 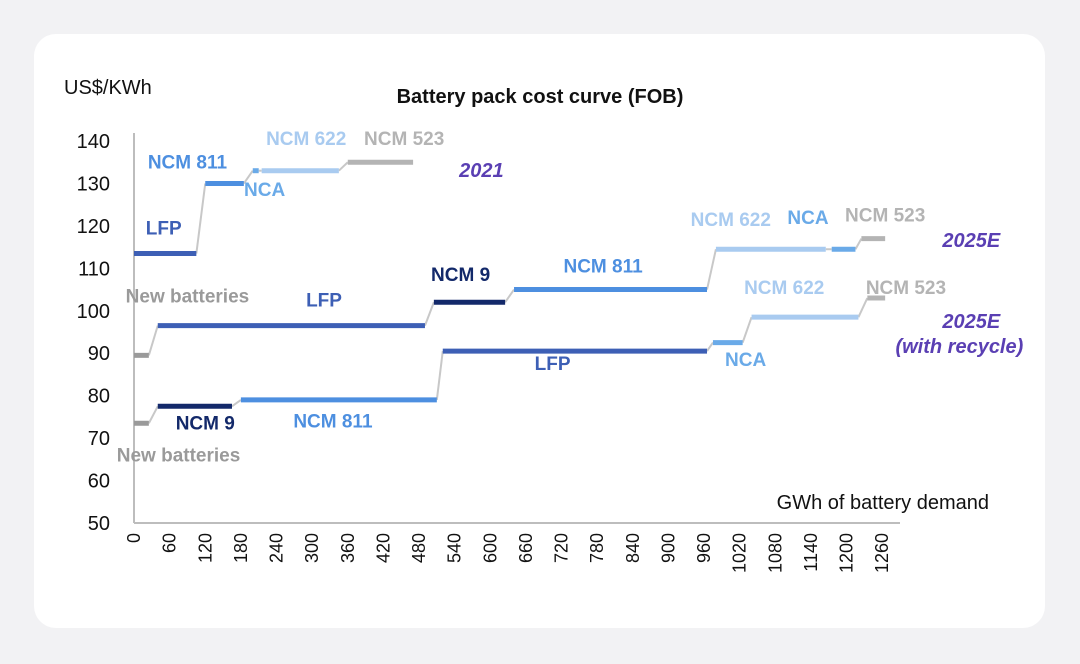 What do you see at coordinates (99, 524) in the screenshot?
I see `y-tick-label: 50` at bounding box center [99, 524].